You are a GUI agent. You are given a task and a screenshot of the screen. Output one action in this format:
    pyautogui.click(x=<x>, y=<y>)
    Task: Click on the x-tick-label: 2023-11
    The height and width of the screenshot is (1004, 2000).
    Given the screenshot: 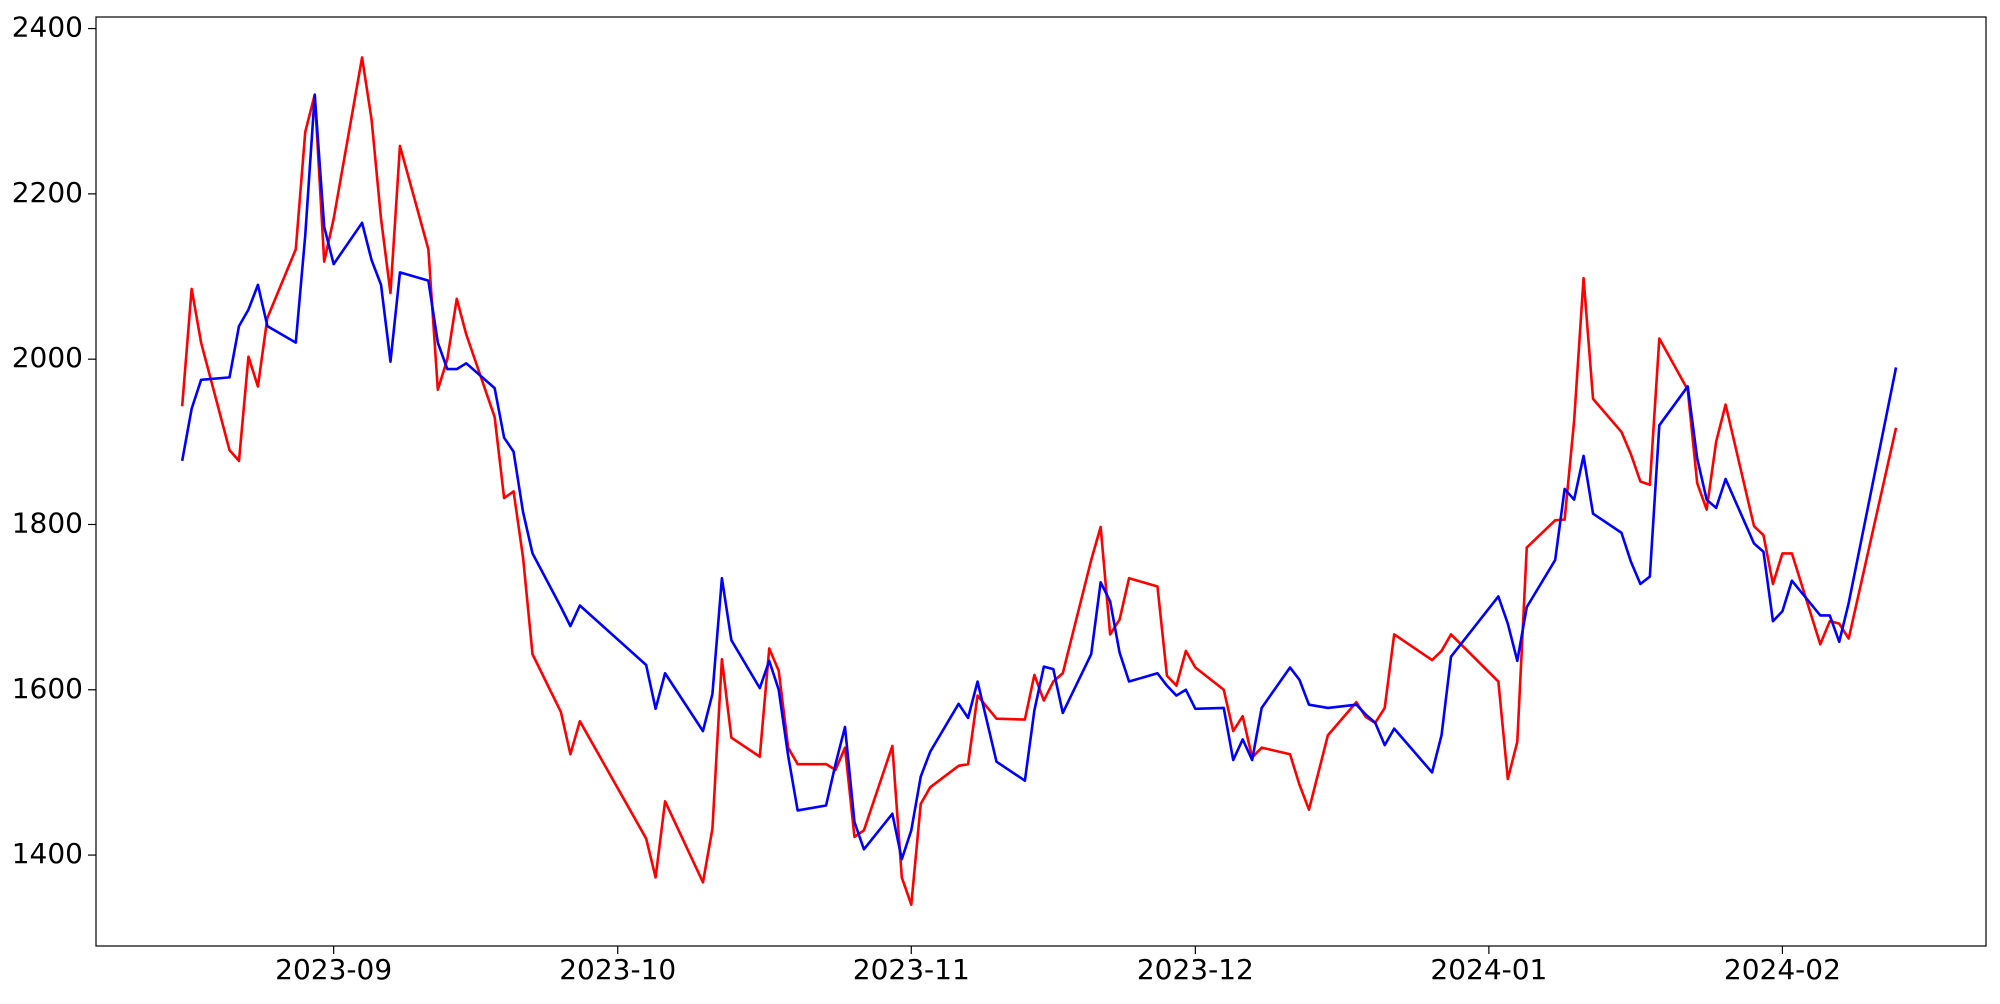 What is the action you would take?
    pyautogui.click(x=911, y=969)
    